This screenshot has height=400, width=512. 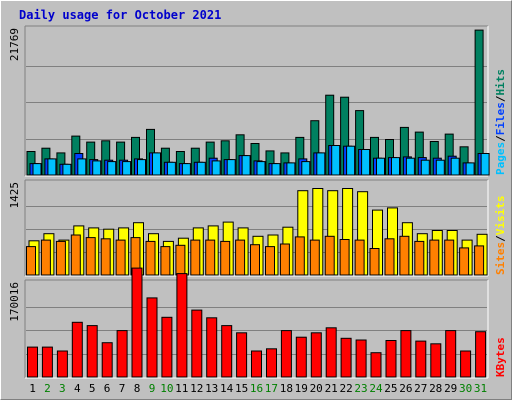 What do you see at coordinates (390, 388) in the screenshot?
I see `day-label: 25` at bounding box center [390, 388].